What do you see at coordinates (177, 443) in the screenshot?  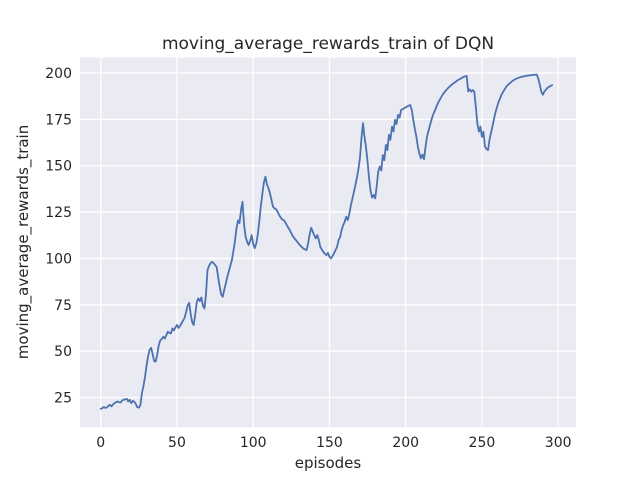 I see `x-tick-label: 50` at bounding box center [177, 443].